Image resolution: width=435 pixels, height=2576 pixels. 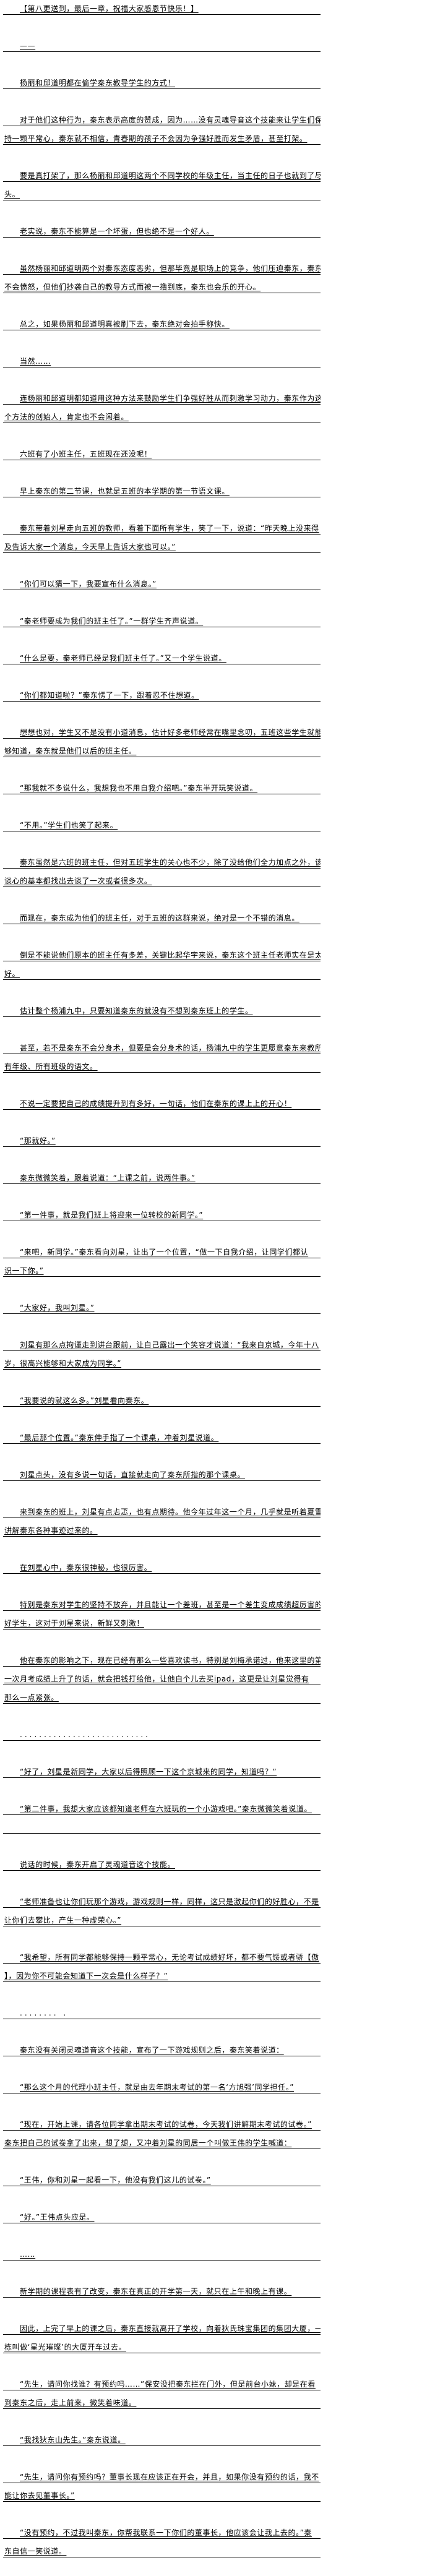 What do you see at coordinates (162, 822) in the screenshot?
I see `paragraph: “不用。”学生们也笑了起来。` at bounding box center [162, 822].